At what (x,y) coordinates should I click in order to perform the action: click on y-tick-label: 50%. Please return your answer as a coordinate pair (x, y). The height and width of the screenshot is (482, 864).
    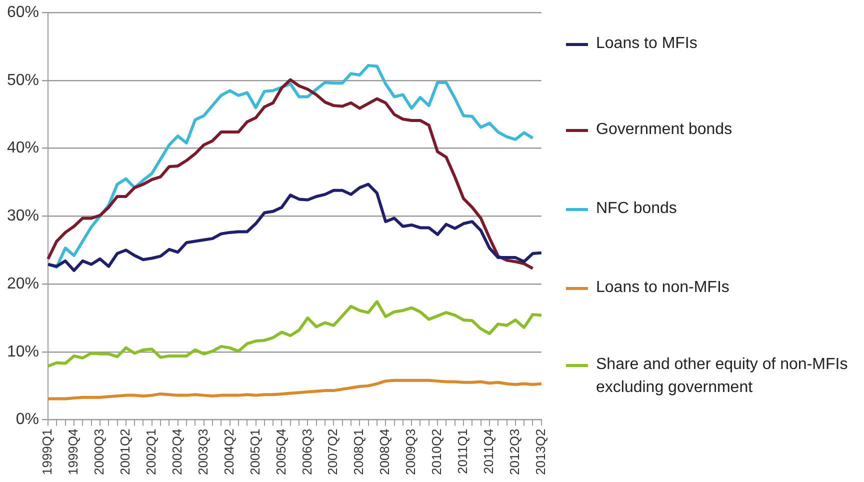
    Looking at the image, I should click on (23, 80).